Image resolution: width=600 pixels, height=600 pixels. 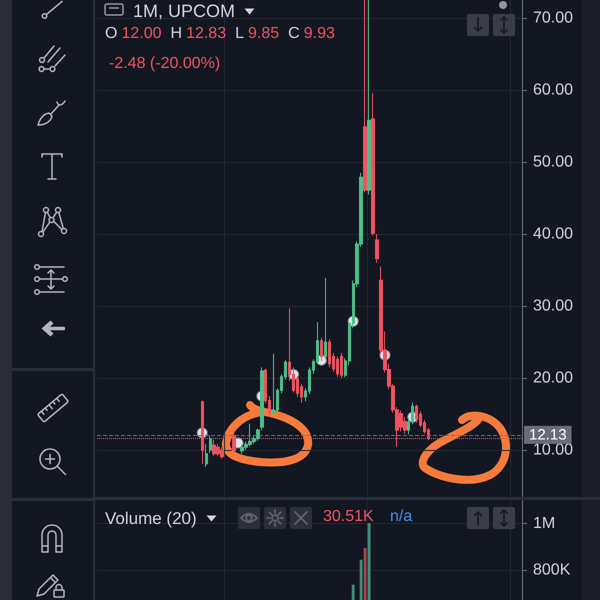 I want to click on annotation: -2.48 (-20.00%), so click(x=164, y=64).